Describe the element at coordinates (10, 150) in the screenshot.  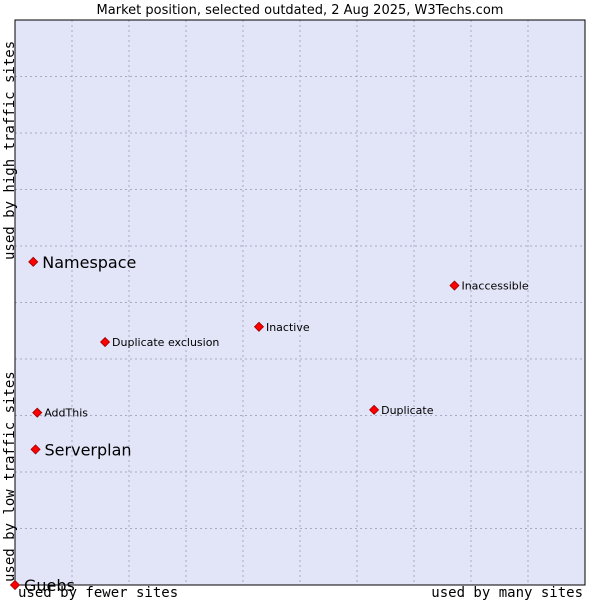
I see `y-axis-label-top: used by high traffic sites` at that location.